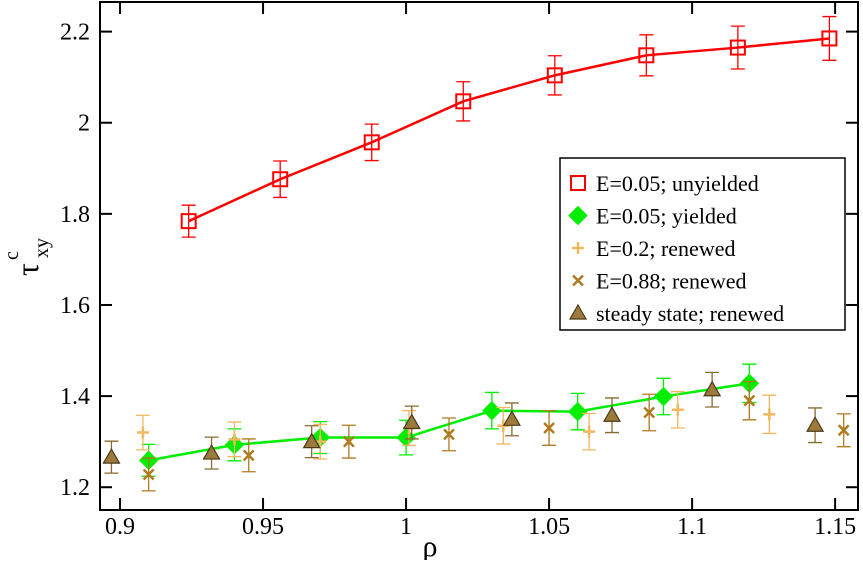  Describe the element at coordinates (665, 248) in the screenshot. I see `legend-label: E=0.2; renewed` at that location.